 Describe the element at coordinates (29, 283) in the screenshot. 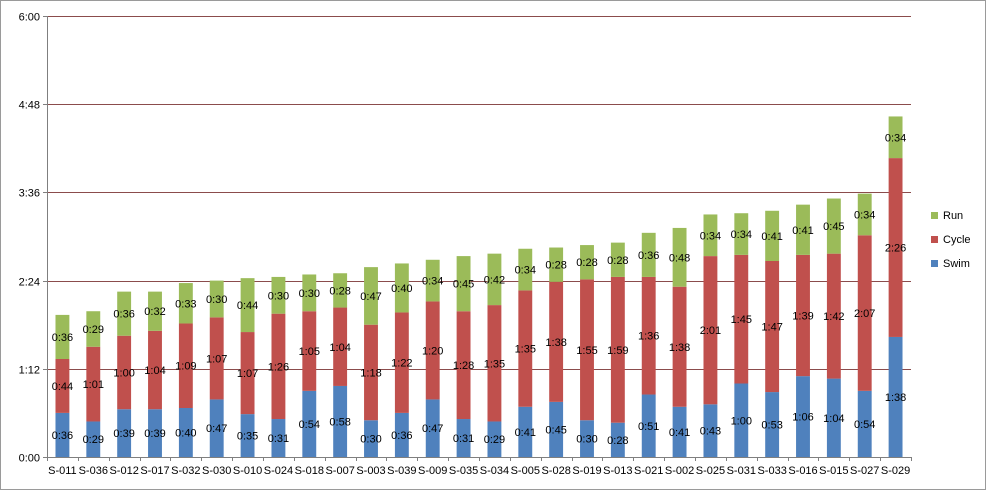

I see `y-tick-label: 2:24` at that location.